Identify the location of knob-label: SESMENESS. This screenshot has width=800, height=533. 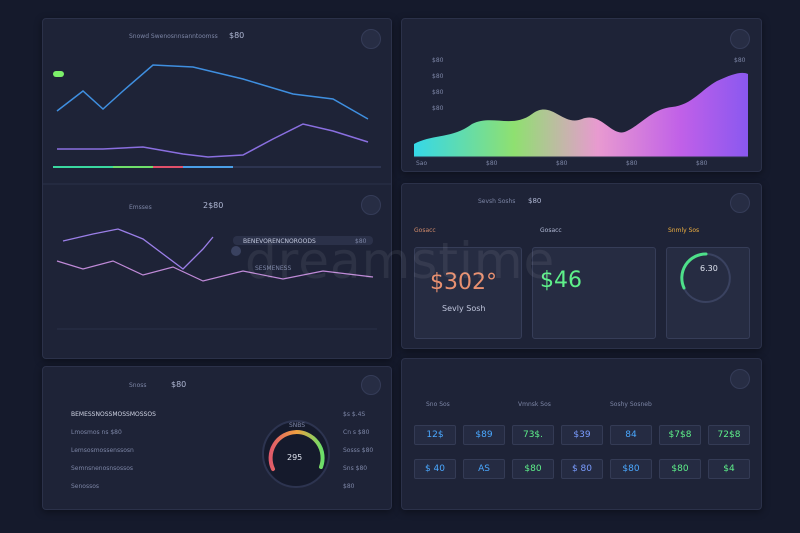
(273, 268).